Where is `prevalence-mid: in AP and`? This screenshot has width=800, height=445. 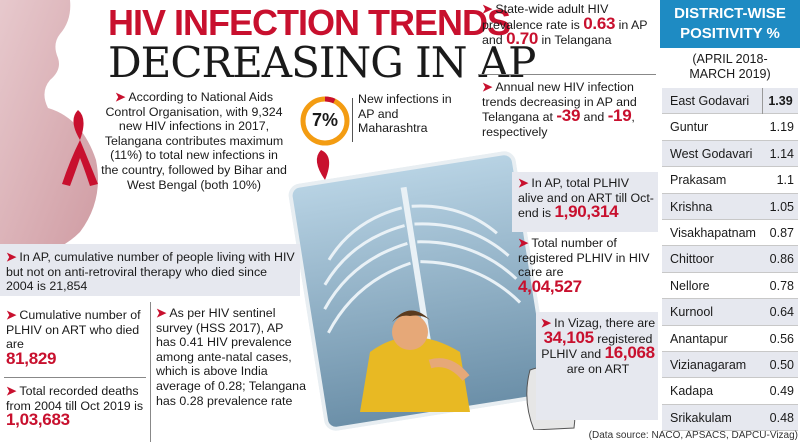 prevalence-mid: in AP and is located at coordinates (565, 32).